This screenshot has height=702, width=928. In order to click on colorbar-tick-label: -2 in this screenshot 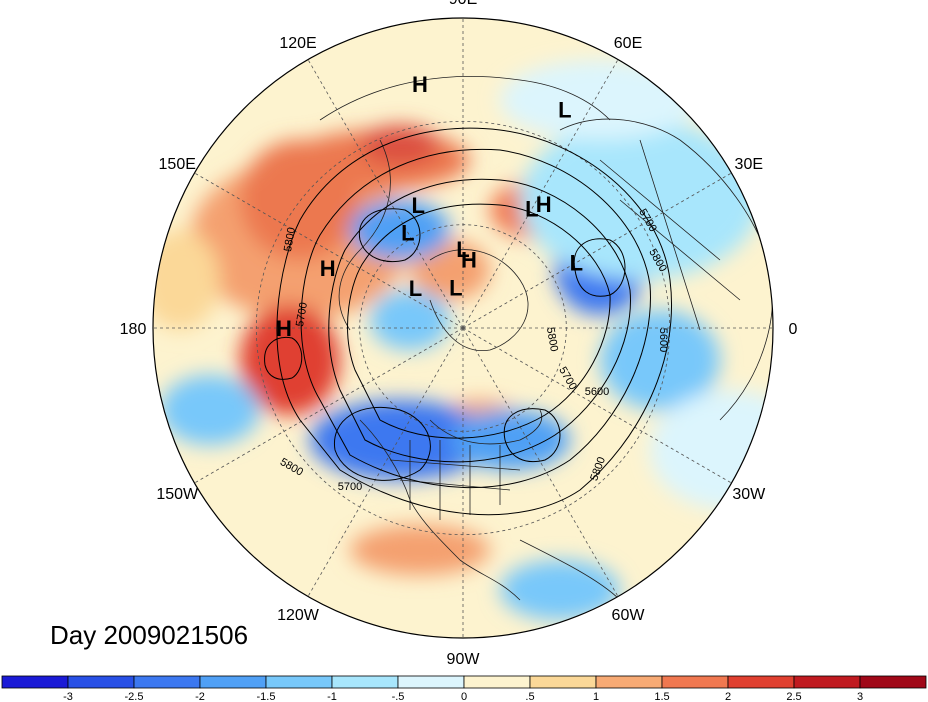, I will do `click(200, 696)`.